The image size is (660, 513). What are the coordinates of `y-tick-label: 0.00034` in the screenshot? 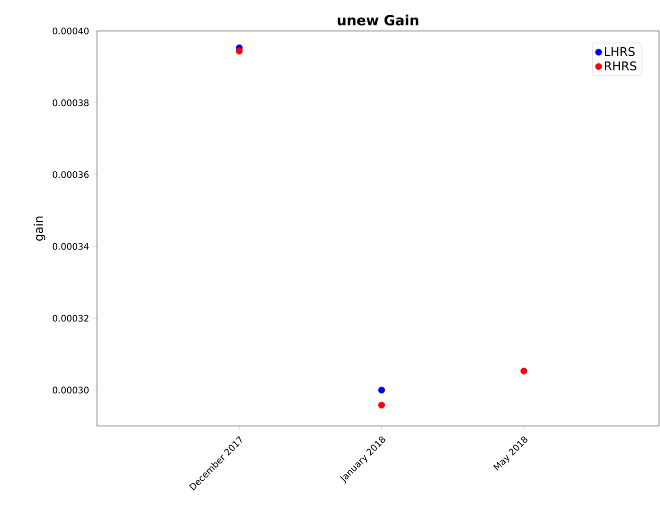 It's located at (70, 246).